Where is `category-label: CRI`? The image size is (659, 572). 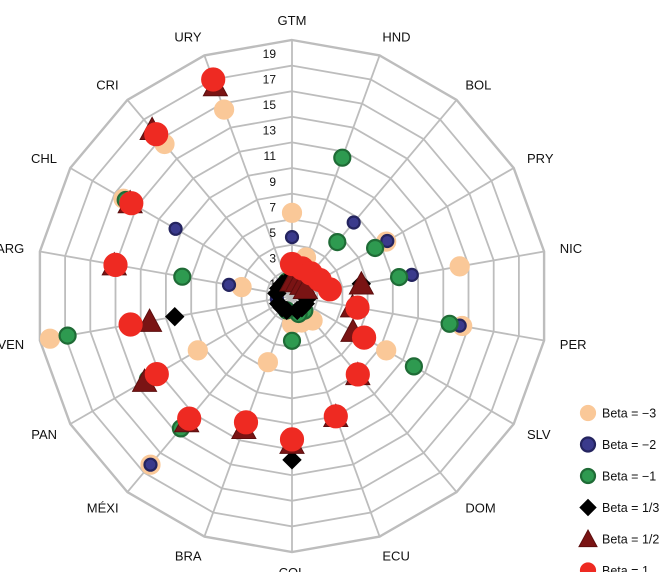
category-label: CRI is located at coordinates (107, 85).